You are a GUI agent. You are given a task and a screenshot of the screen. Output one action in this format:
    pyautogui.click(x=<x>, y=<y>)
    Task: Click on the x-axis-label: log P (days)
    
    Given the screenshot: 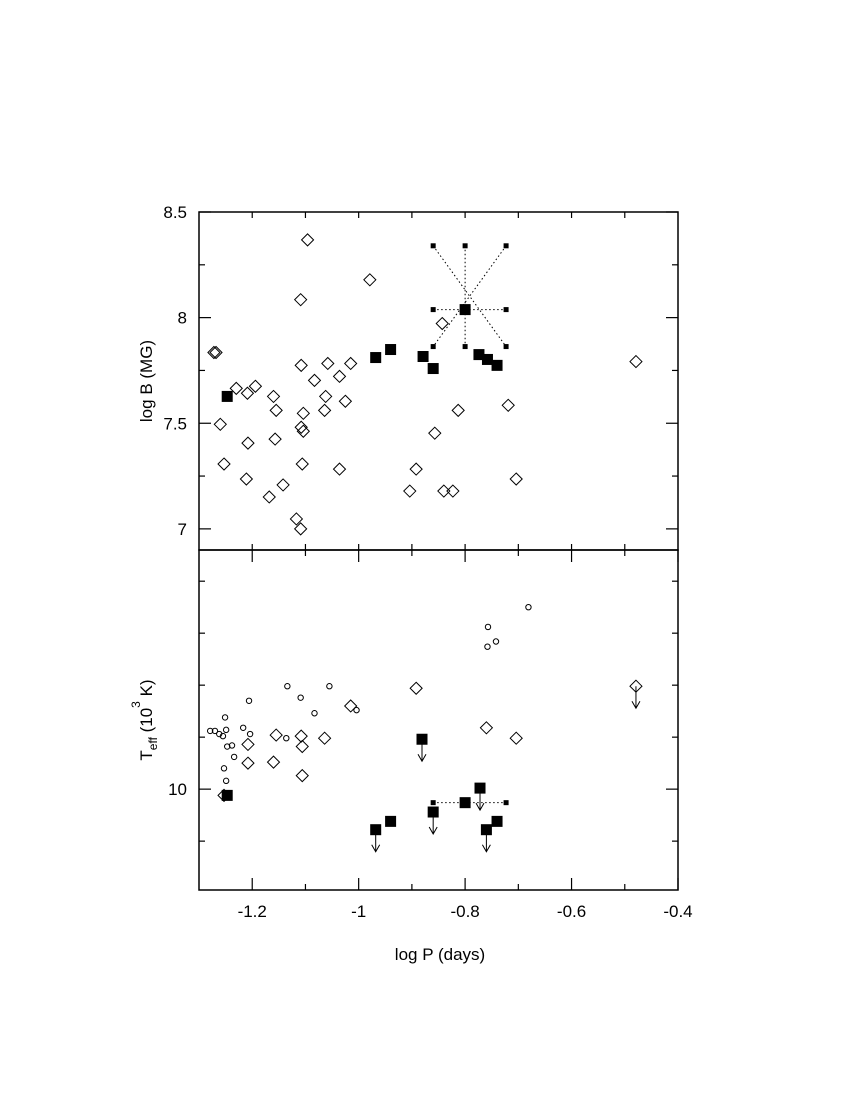 What is the action you would take?
    pyautogui.click(x=440, y=954)
    